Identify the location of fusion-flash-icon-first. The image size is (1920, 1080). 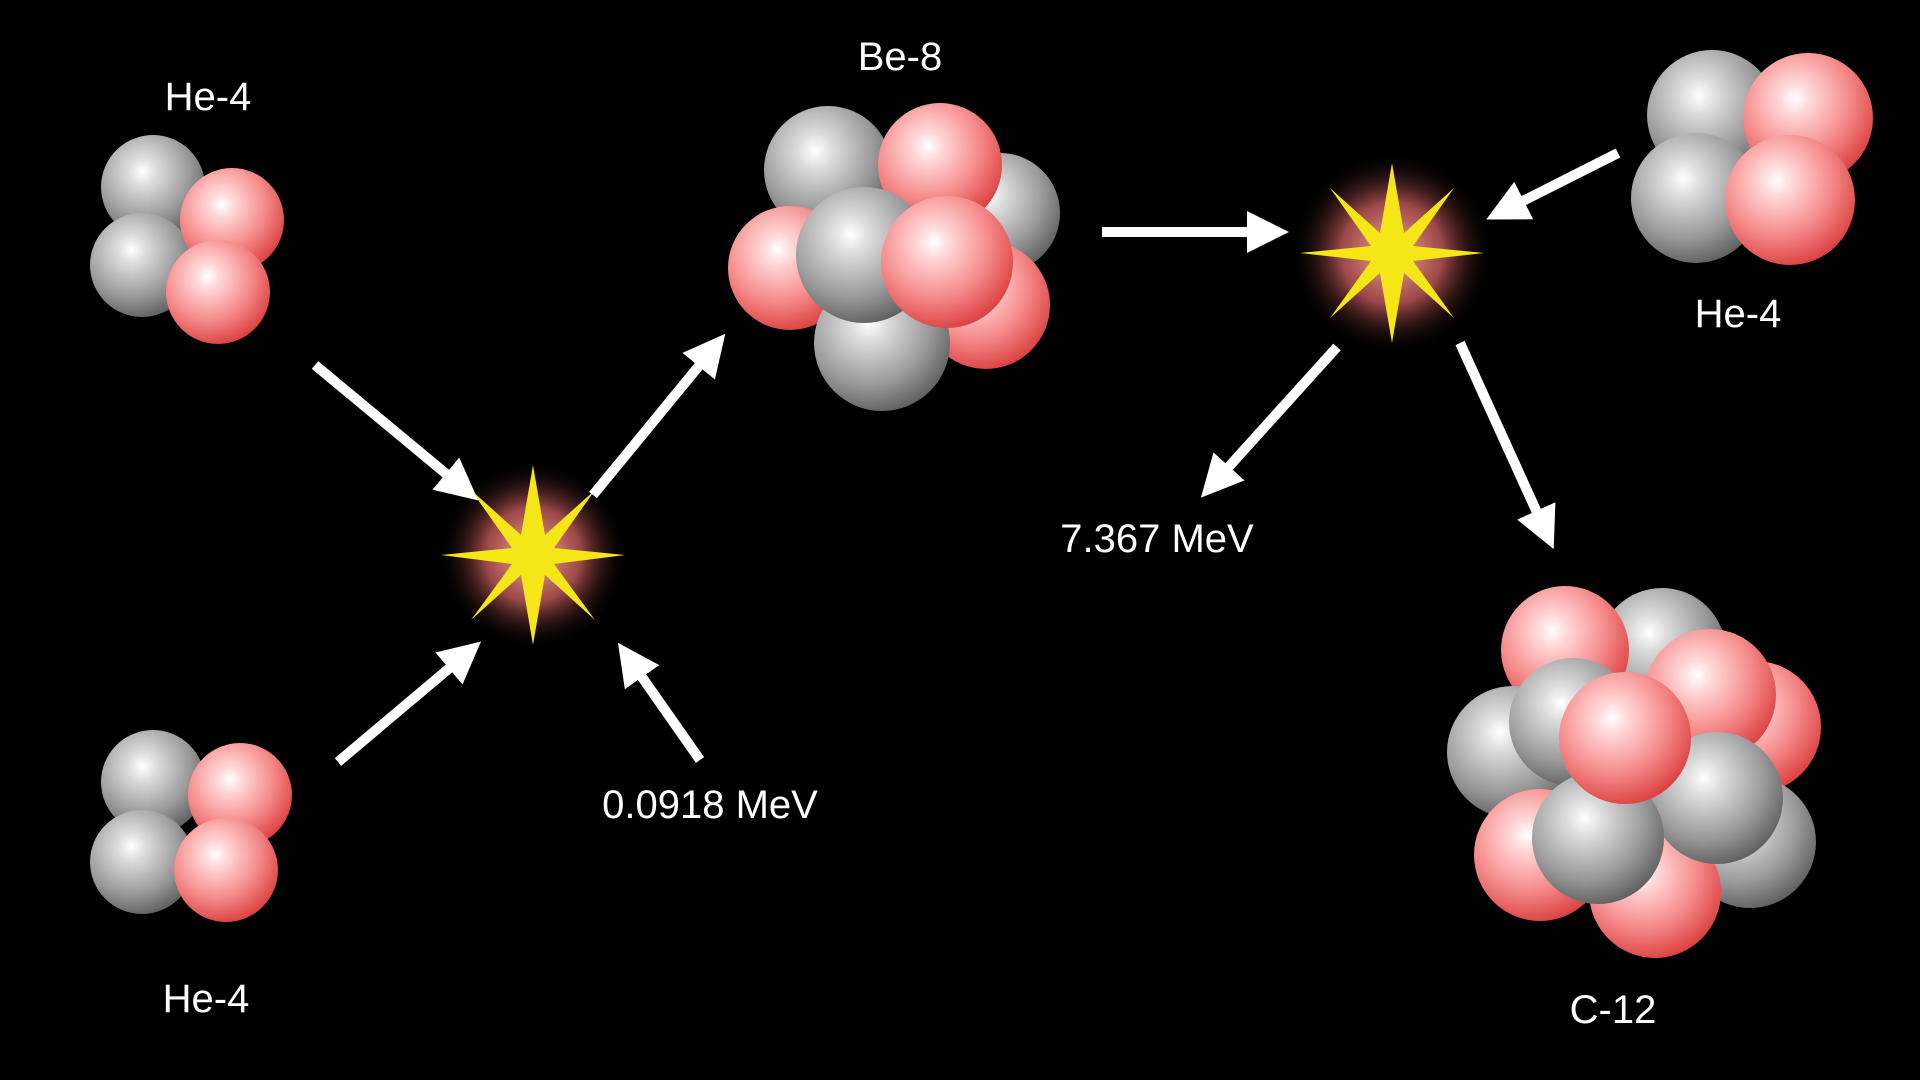
(533, 555).